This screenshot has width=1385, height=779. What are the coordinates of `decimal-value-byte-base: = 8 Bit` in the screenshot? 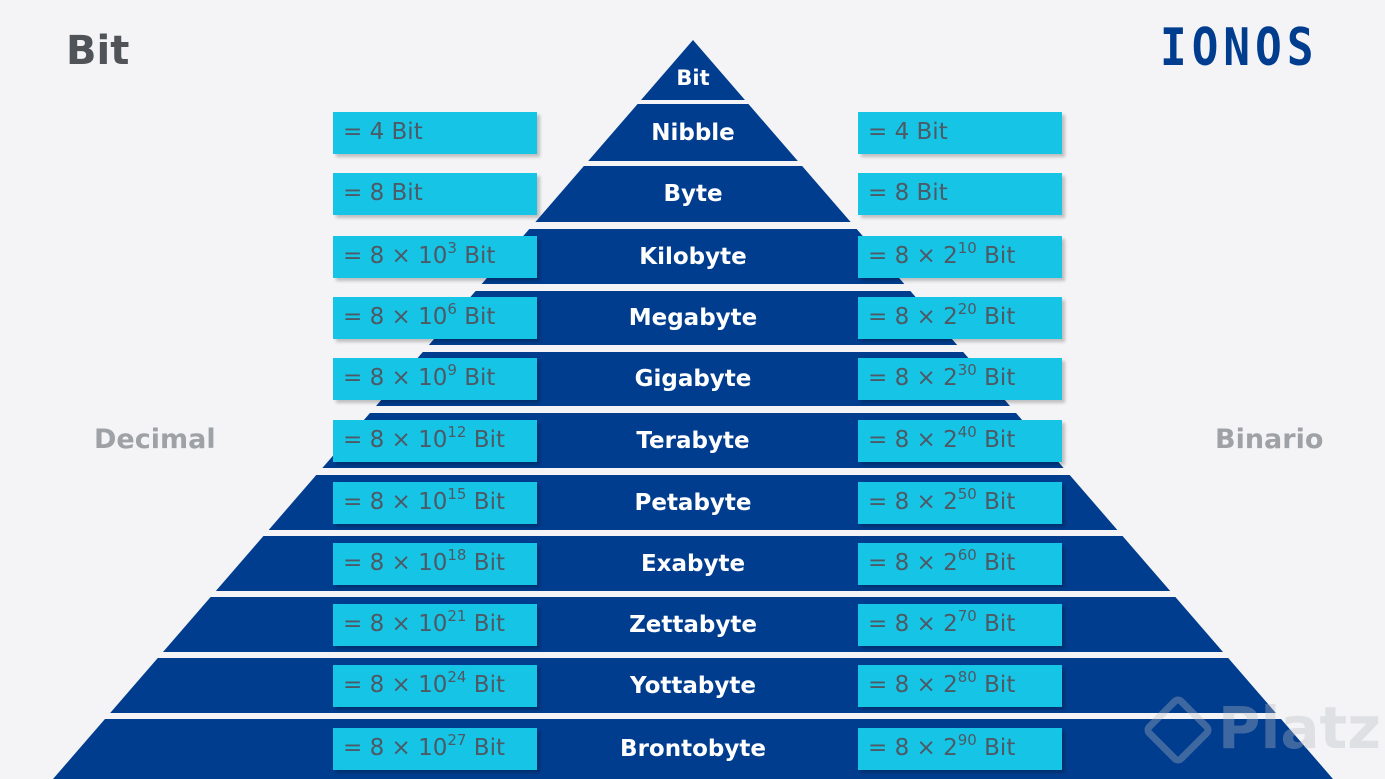 It's located at (383, 193).